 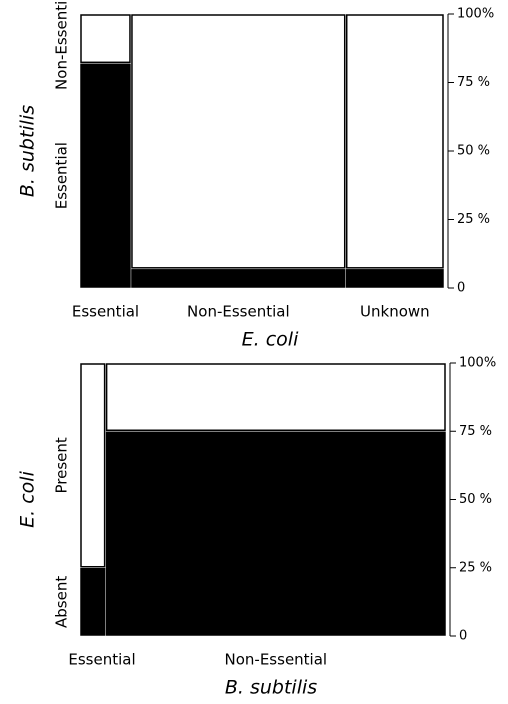 What do you see at coordinates (62, 175) in the screenshot?
I see `level-label: Essential` at bounding box center [62, 175].